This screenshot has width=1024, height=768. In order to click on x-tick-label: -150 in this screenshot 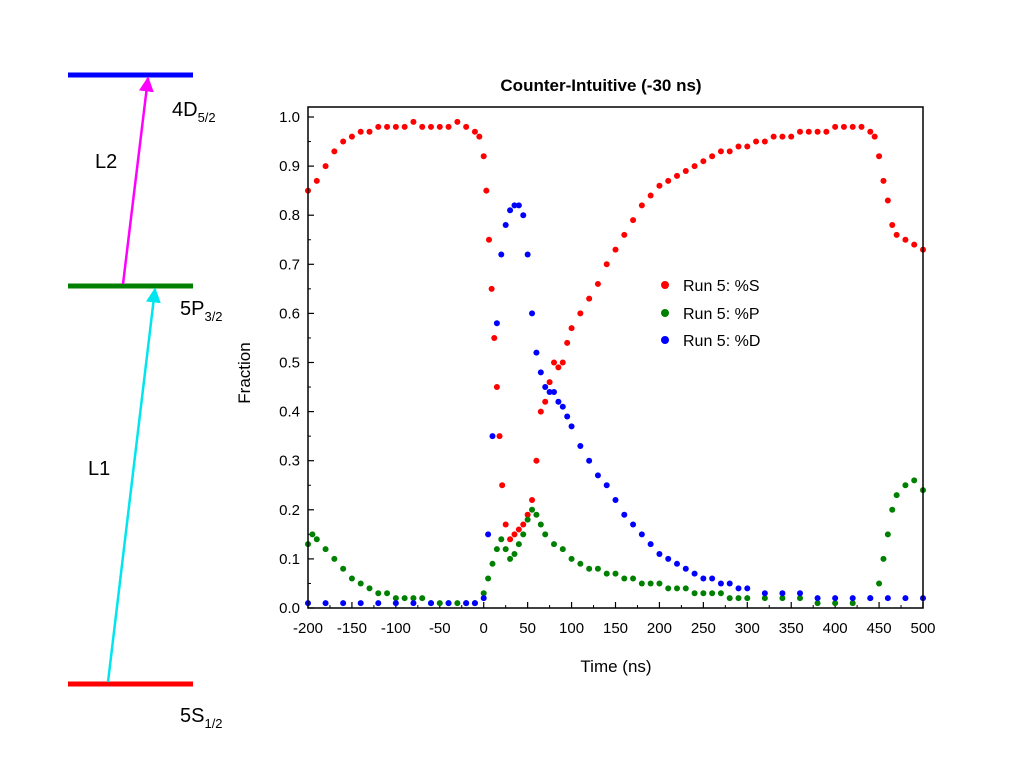, I will do `click(352, 628)`.